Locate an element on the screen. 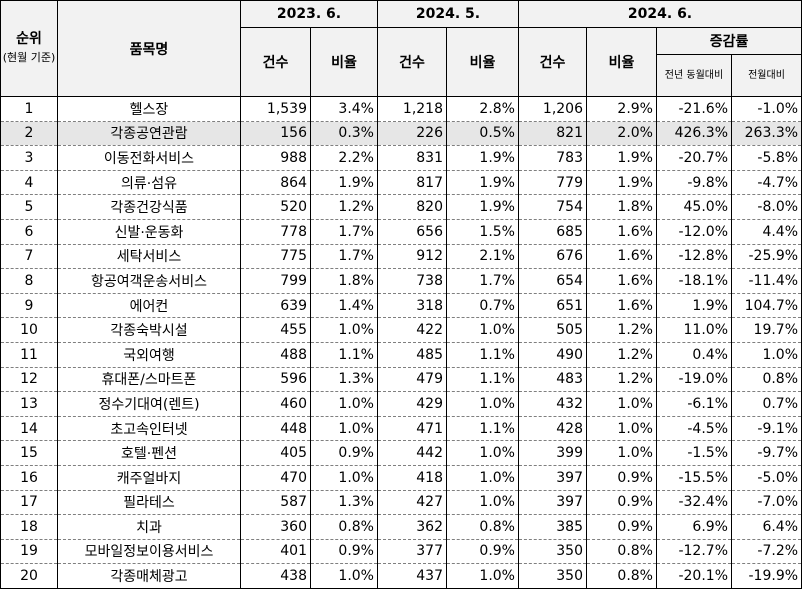 The image size is (802, 596). item-name-cell: 이동전화서비스 is located at coordinates (149, 158).